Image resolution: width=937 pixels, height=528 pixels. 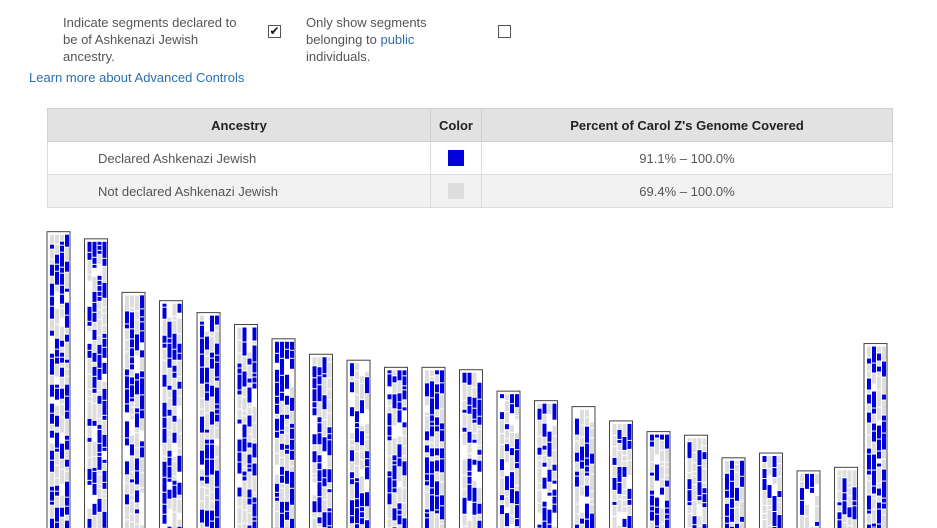 I want to click on ashkenazi-checkbox: ✔, so click(x=274, y=31).